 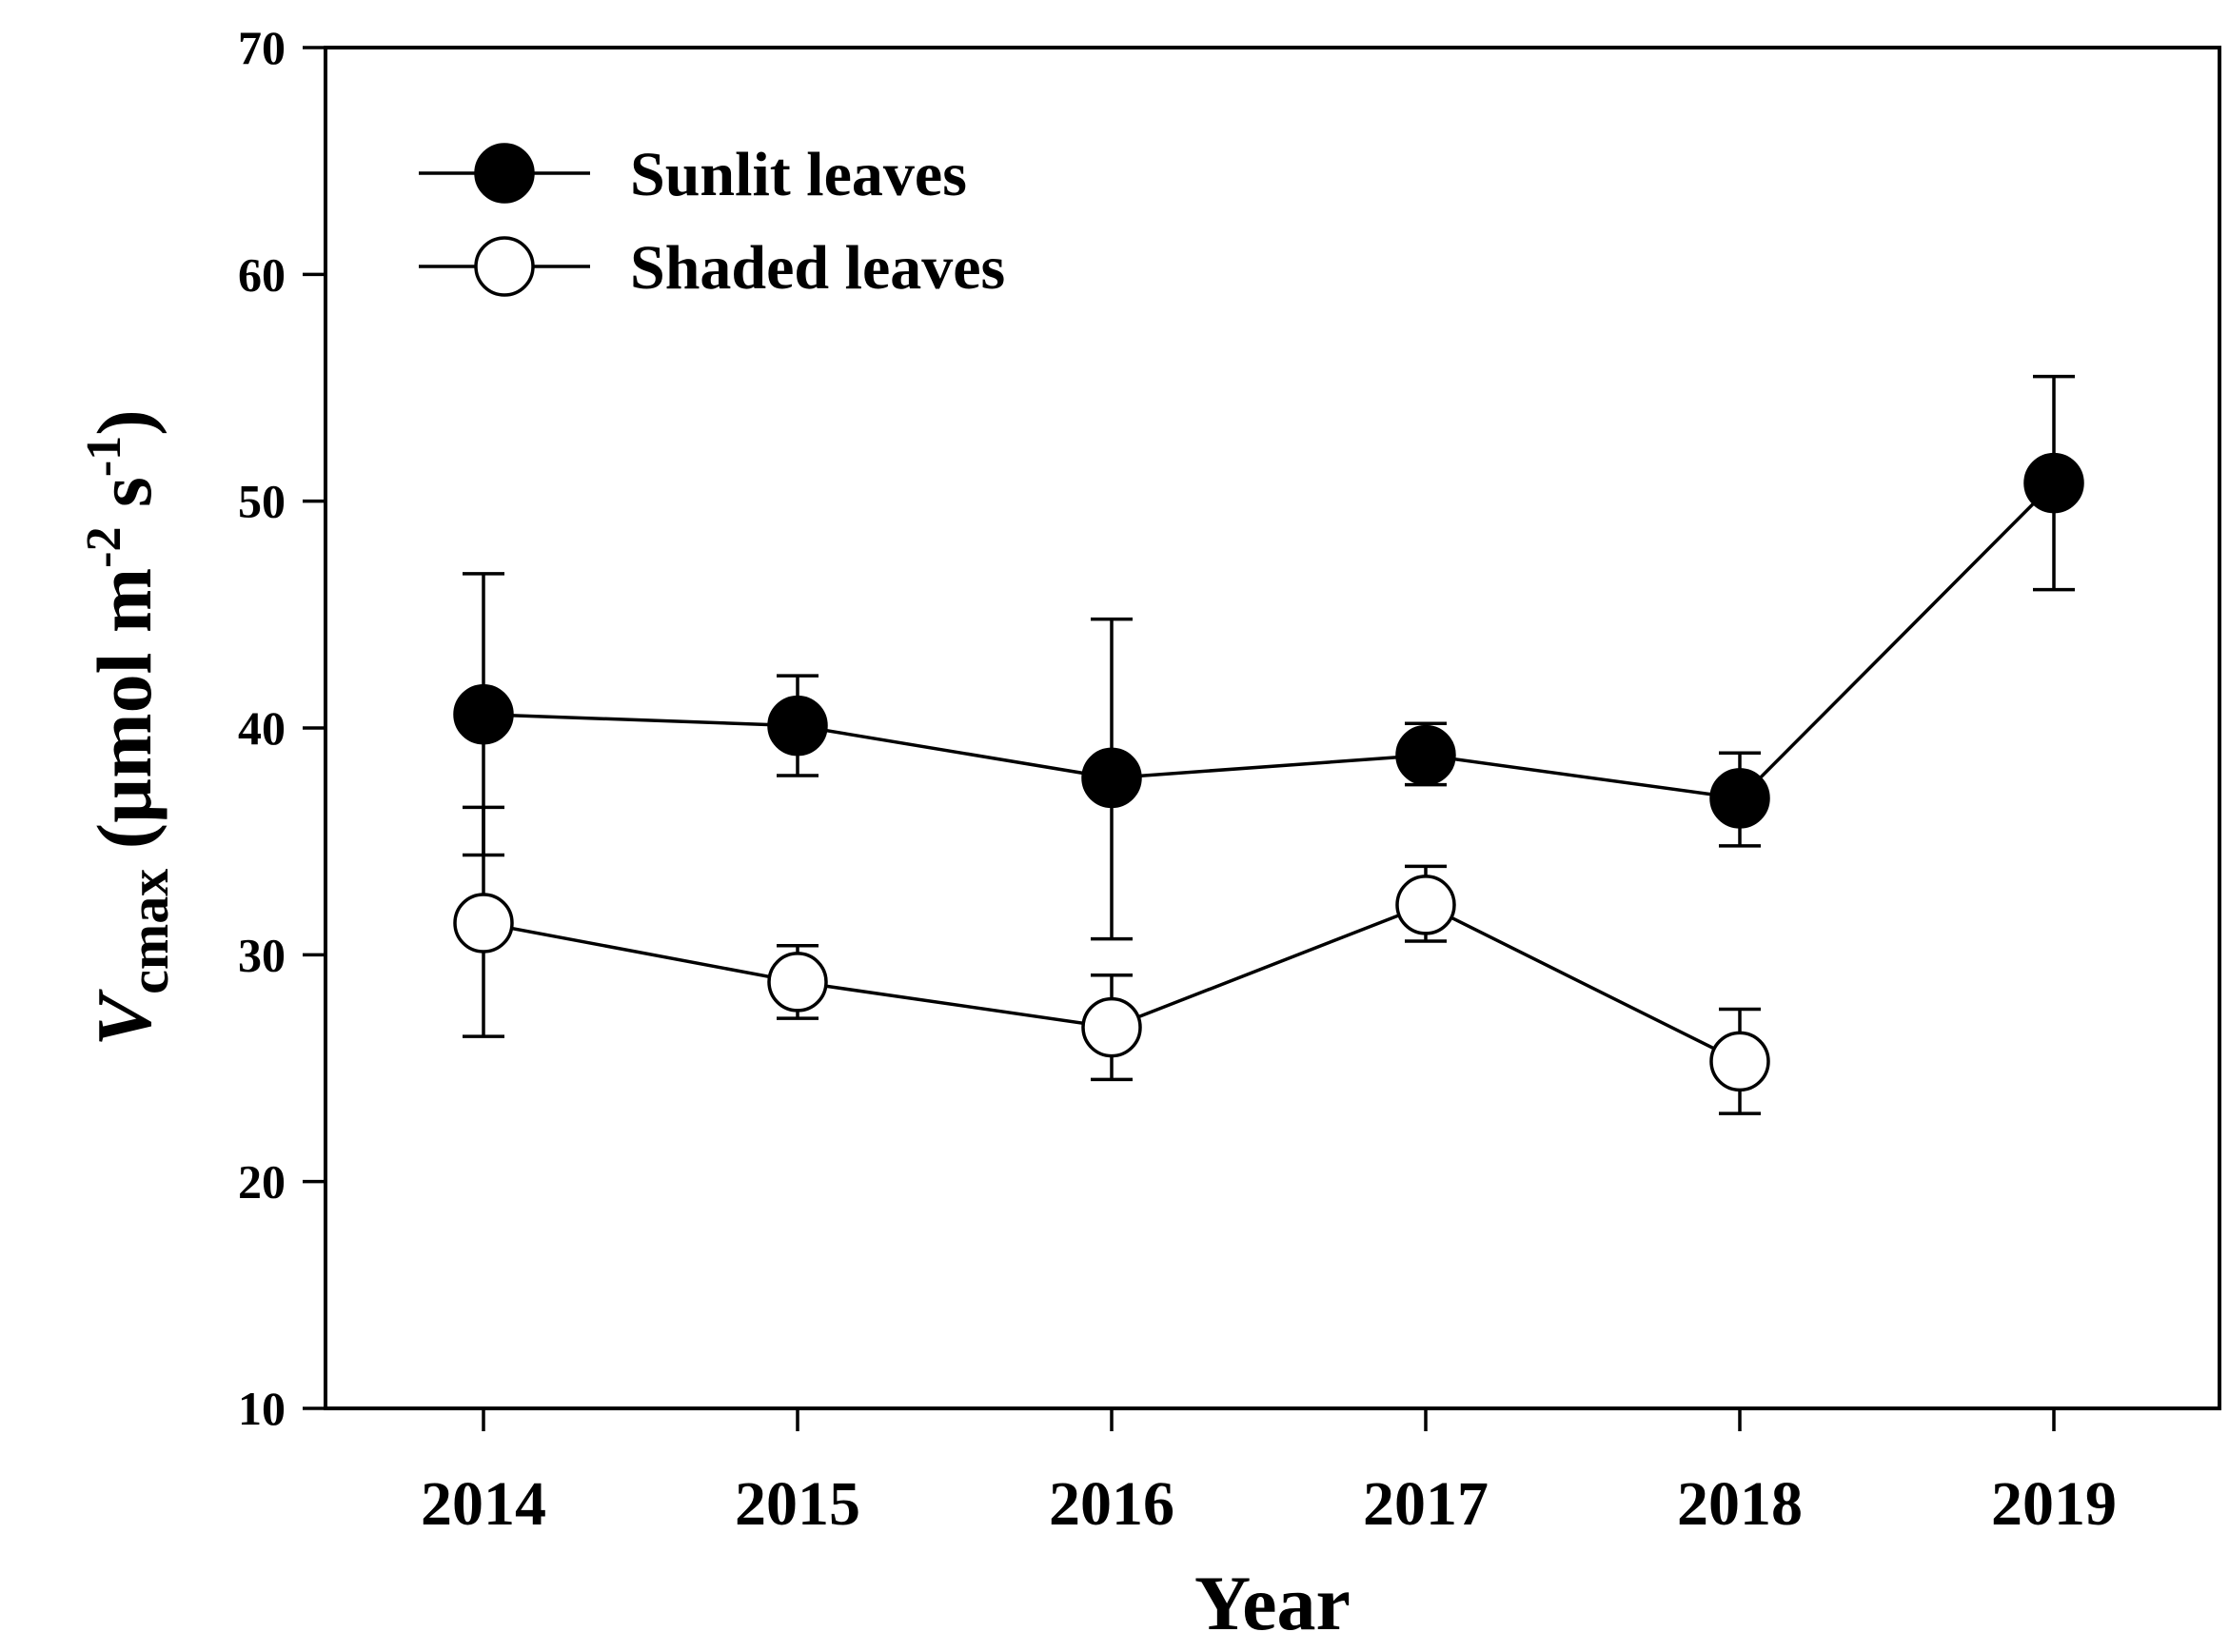 I want to click on legend-label-sunlit: Sunlit leaves, so click(x=799, y=174).